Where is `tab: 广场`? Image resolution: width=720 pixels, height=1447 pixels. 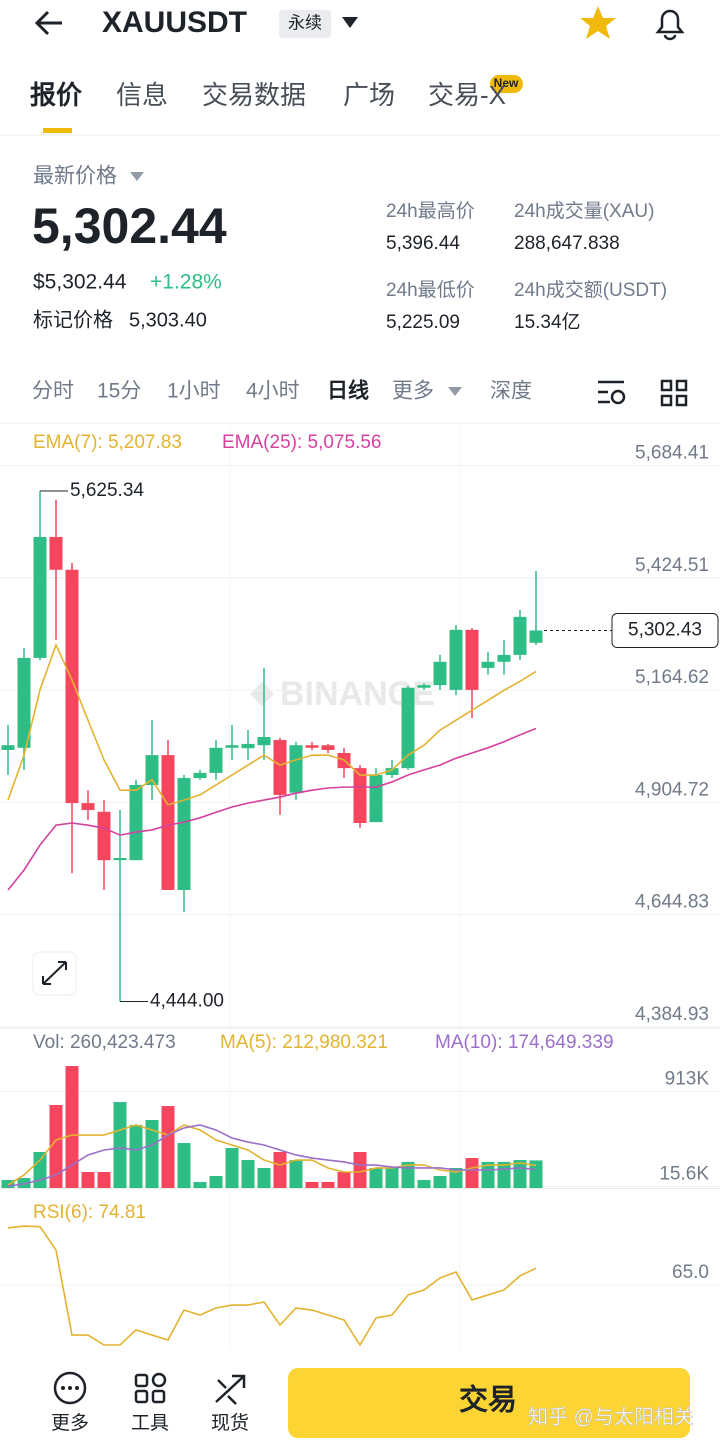
tab: 广场 is located at coordinates (369, 95).